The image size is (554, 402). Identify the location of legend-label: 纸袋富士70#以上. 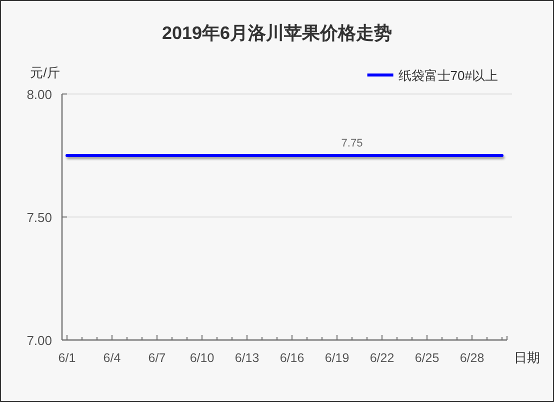
(448, 75).